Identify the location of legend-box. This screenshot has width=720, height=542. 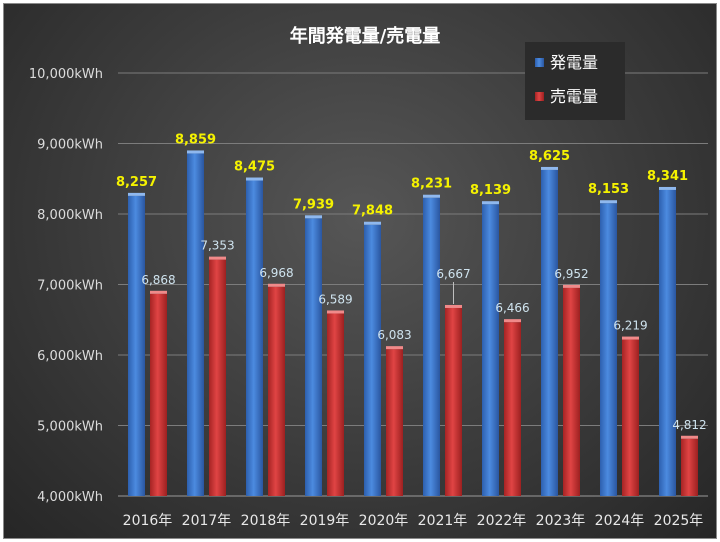
(575, 81).